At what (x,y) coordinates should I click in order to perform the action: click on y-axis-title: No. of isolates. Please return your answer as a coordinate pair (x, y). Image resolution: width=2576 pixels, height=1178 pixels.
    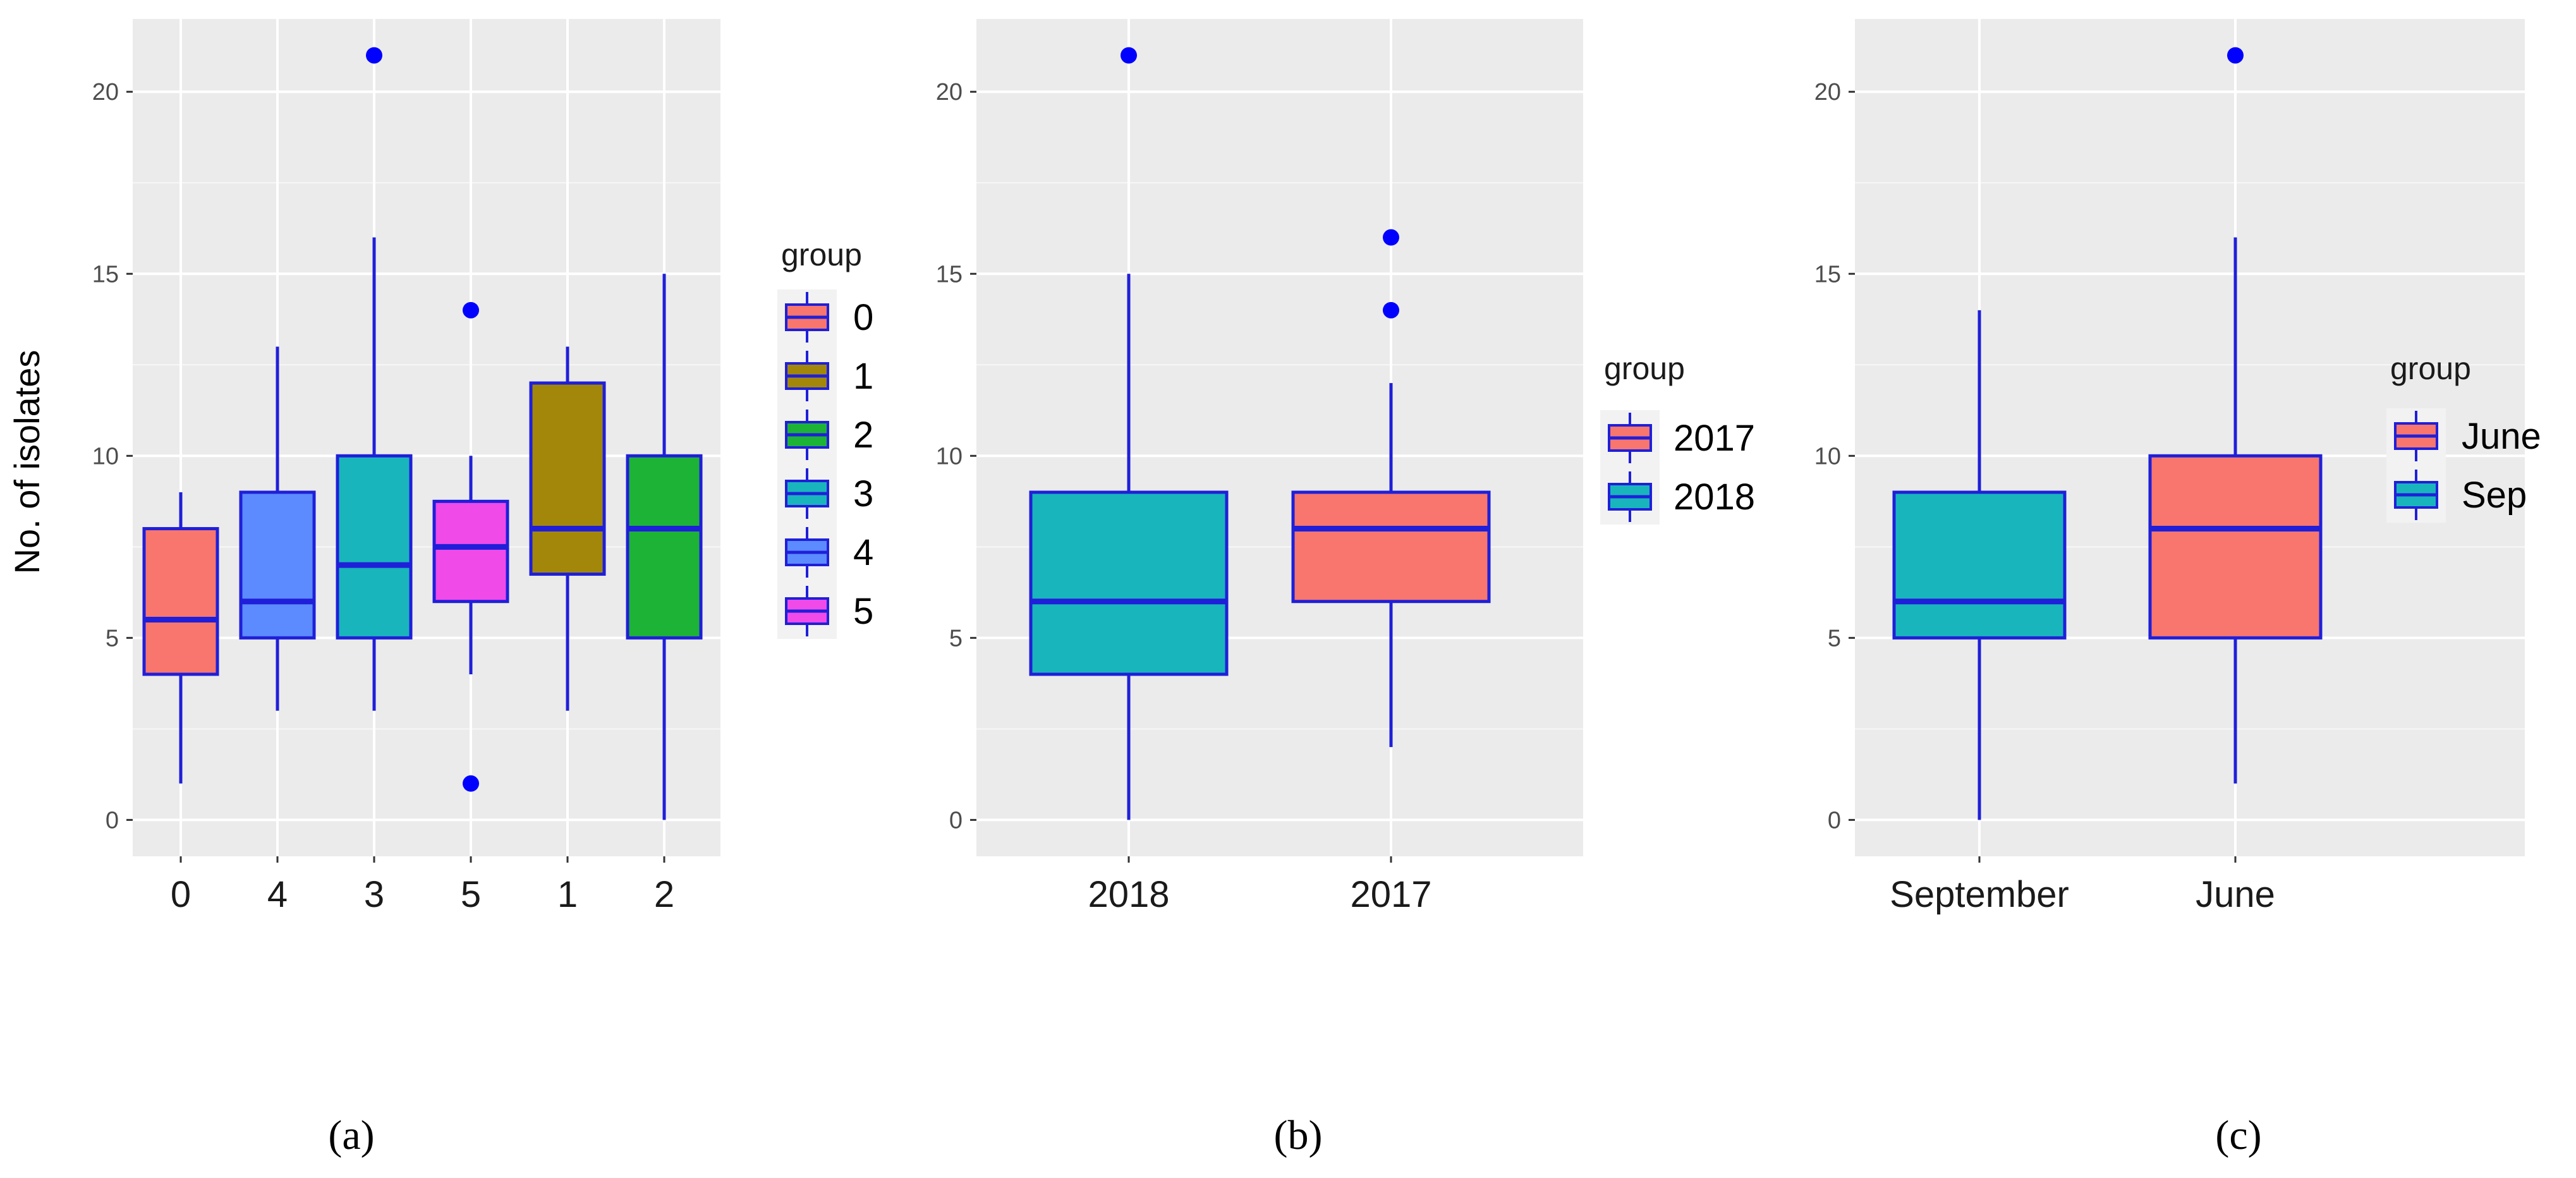
    Looking at the image, I should click on (27, 462).